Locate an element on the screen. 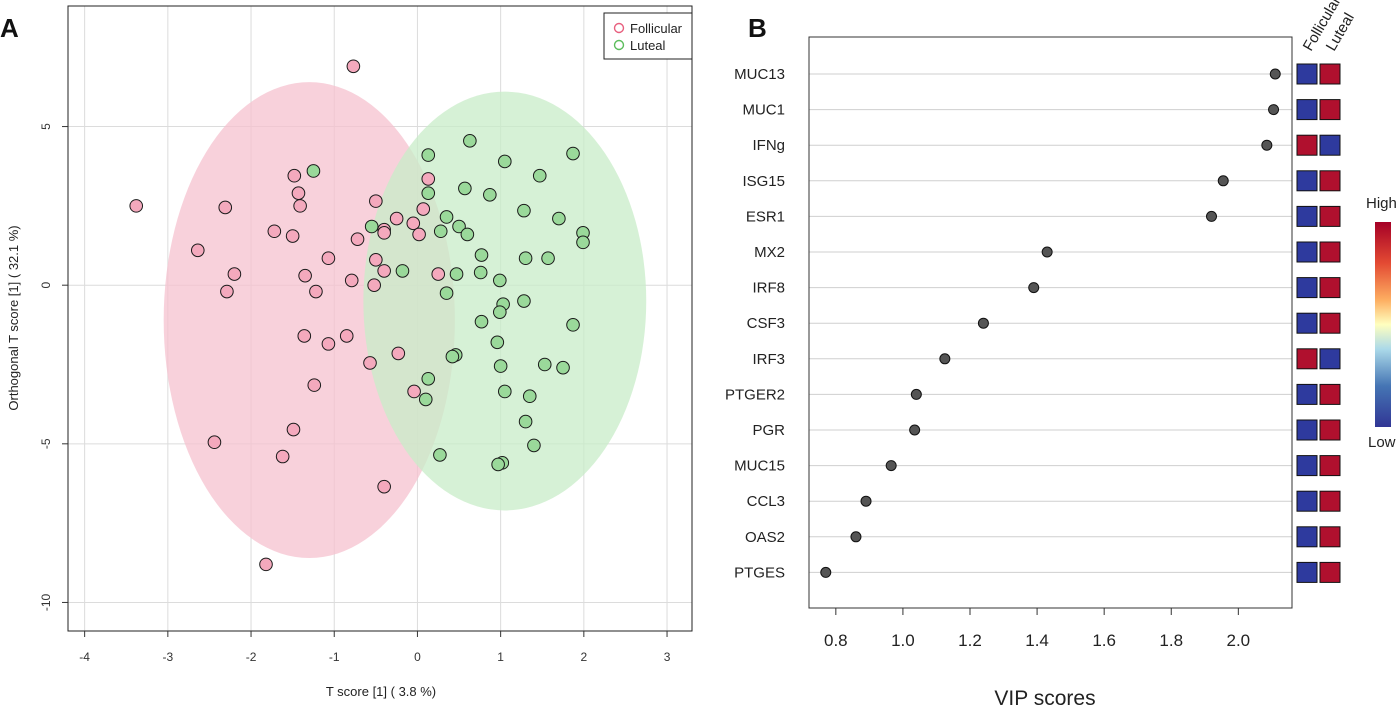  x-tick-label: -1 is located at coordinates (334, 657).